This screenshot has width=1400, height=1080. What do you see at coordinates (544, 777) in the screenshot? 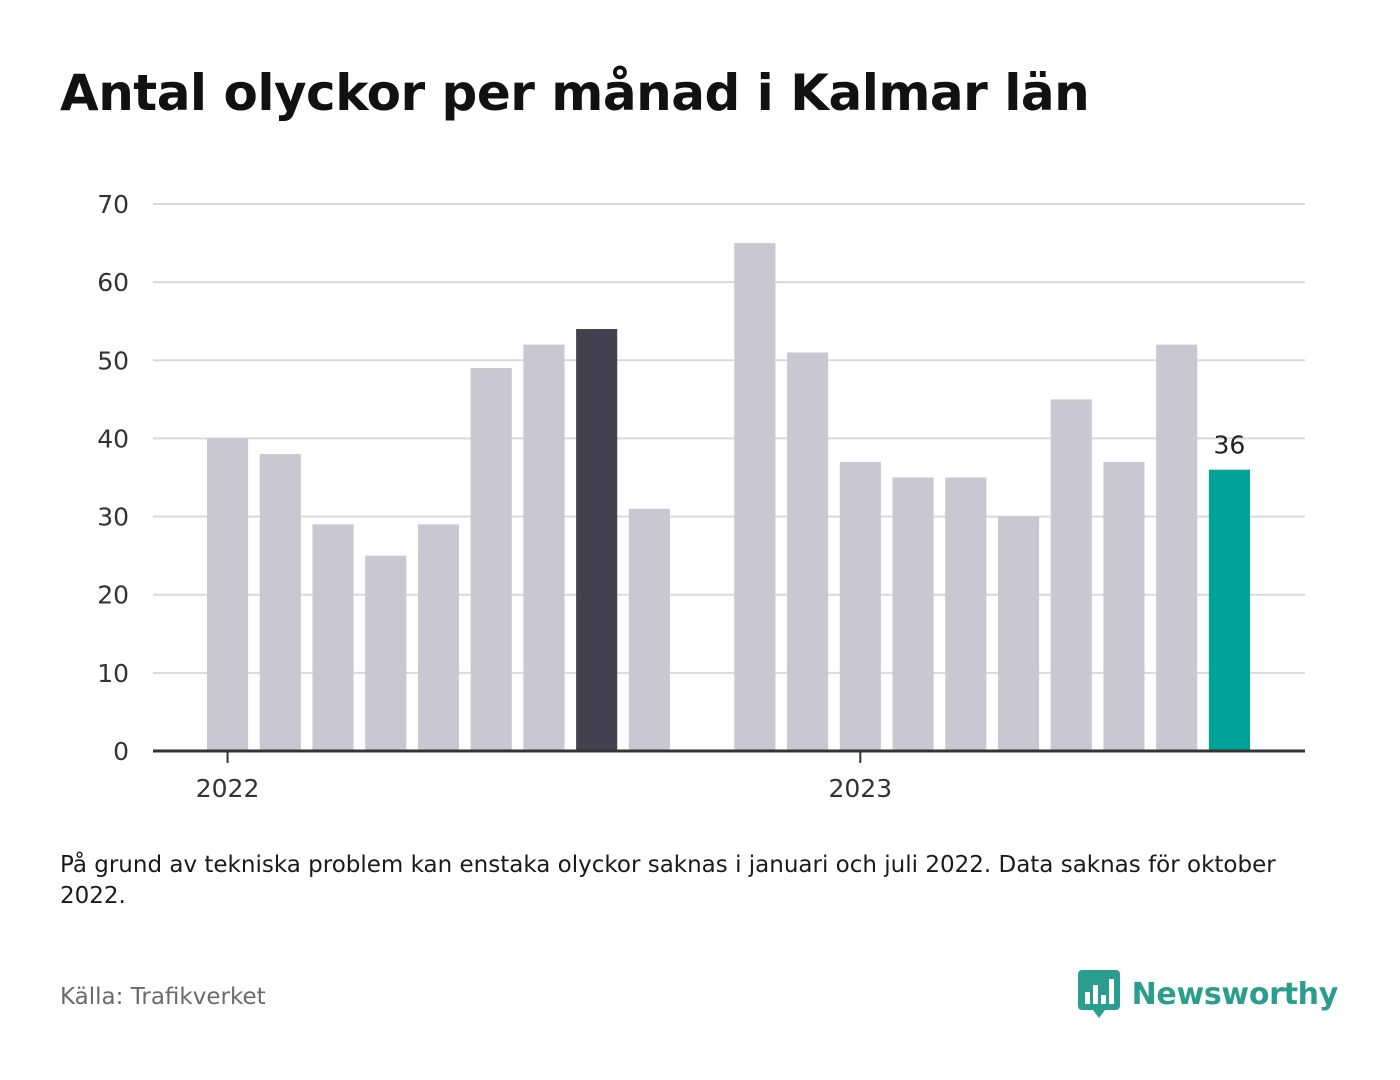
I see `x-axis-tick-labels: 2022 2023` at bounding box center [544, 777].